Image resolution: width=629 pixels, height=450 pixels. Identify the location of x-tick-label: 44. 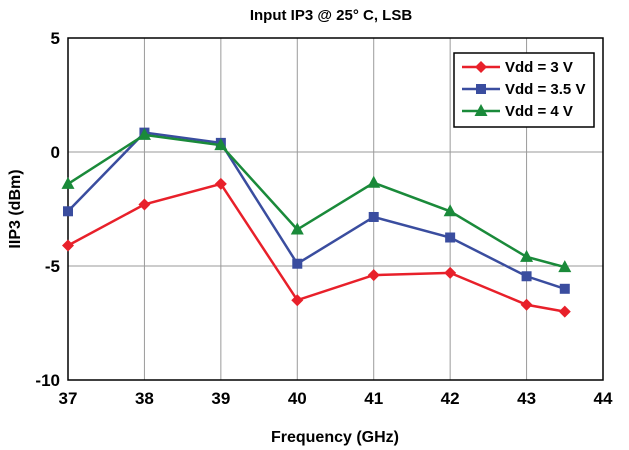
(603, 398).